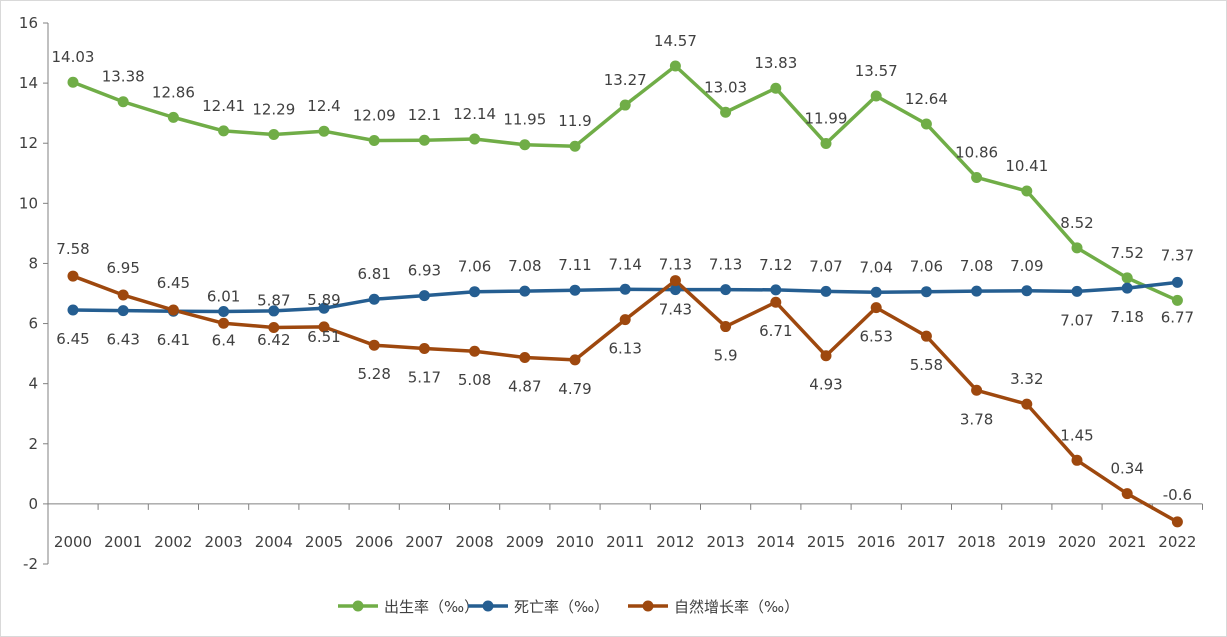  Describe the element at coordinates (675, 310) in the screenshot. I see `data-label: 7.43` at that location.